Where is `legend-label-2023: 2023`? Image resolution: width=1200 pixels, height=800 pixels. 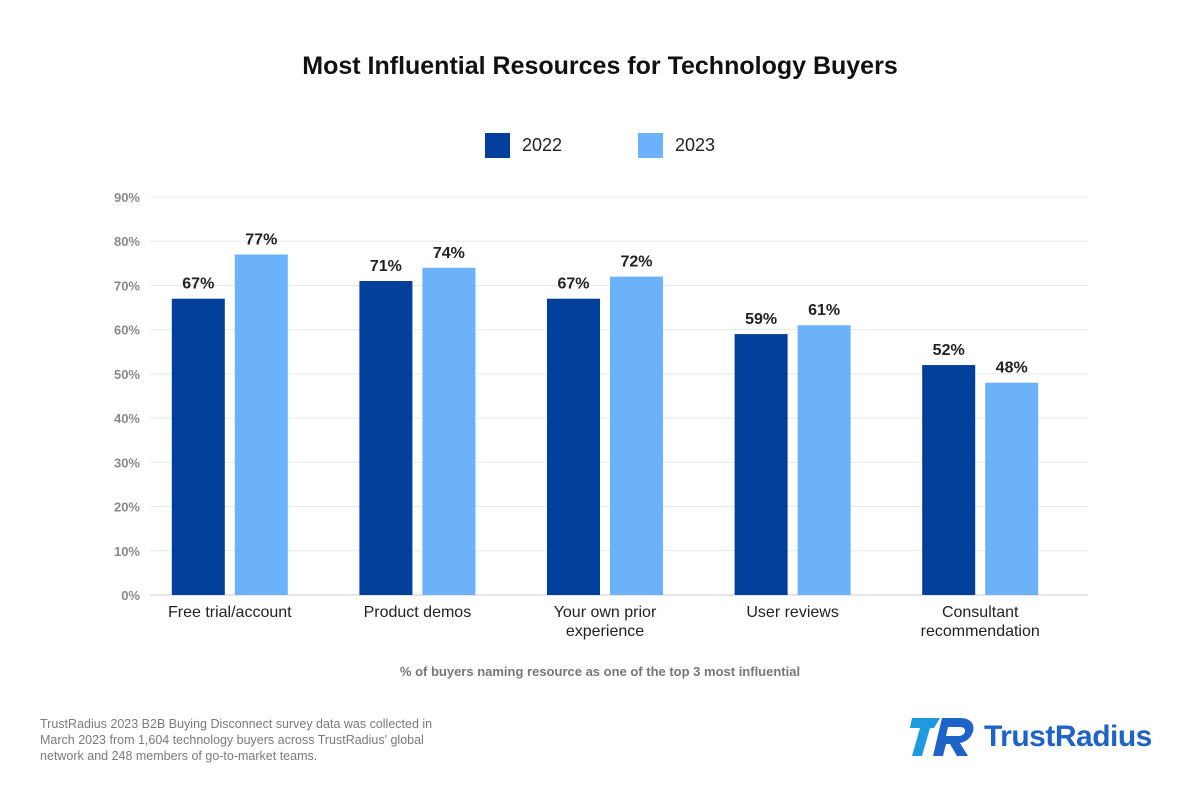
legend-label-2023: 2023 is located at coordinates (695, 145).